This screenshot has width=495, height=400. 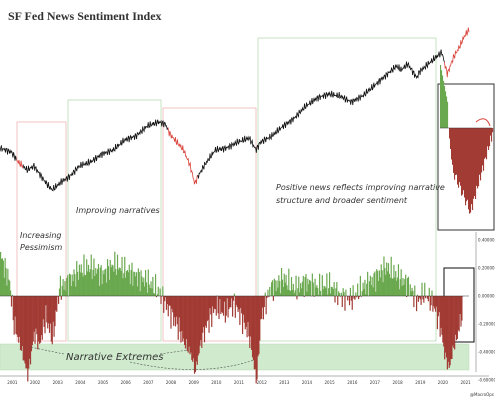 I want to click on x-tick-label: 2012, so click(x=262, y=382).